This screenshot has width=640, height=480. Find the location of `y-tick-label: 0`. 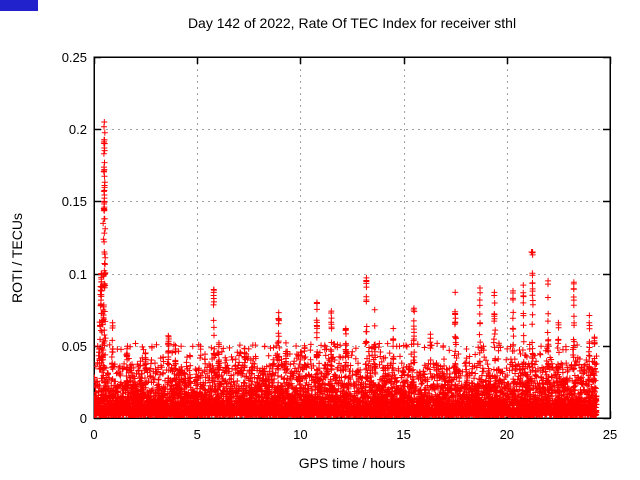

y-tick-label: 0 is located at coordinates (83, 418).